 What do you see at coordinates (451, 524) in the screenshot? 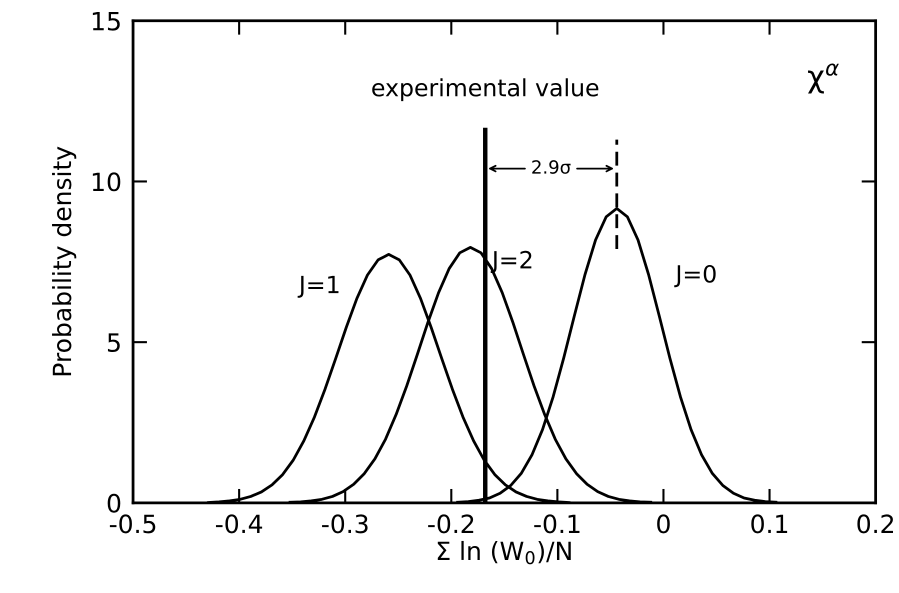
I see `x-tick-label: -0.2` at bounding box center [451, 524].